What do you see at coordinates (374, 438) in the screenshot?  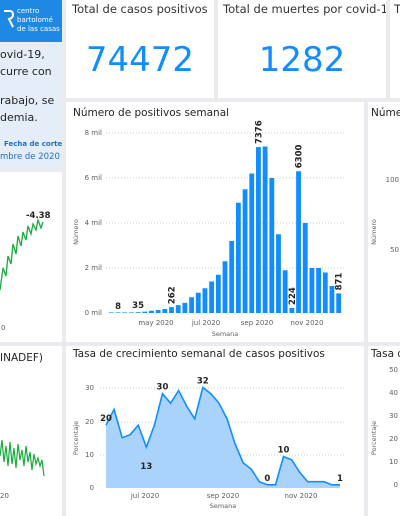 I see `right-bottom-ylabel: Porcentaje` at bounding box center [374, 438].